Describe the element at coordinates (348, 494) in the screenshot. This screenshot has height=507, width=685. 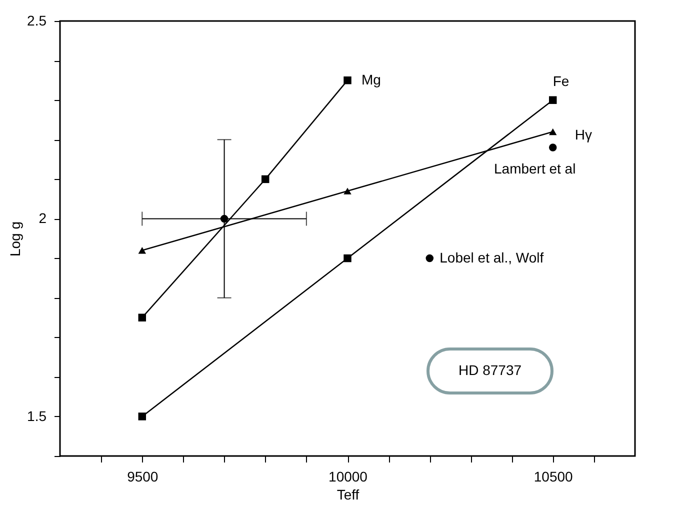
I see `x-axis-title: Teff` at that location.